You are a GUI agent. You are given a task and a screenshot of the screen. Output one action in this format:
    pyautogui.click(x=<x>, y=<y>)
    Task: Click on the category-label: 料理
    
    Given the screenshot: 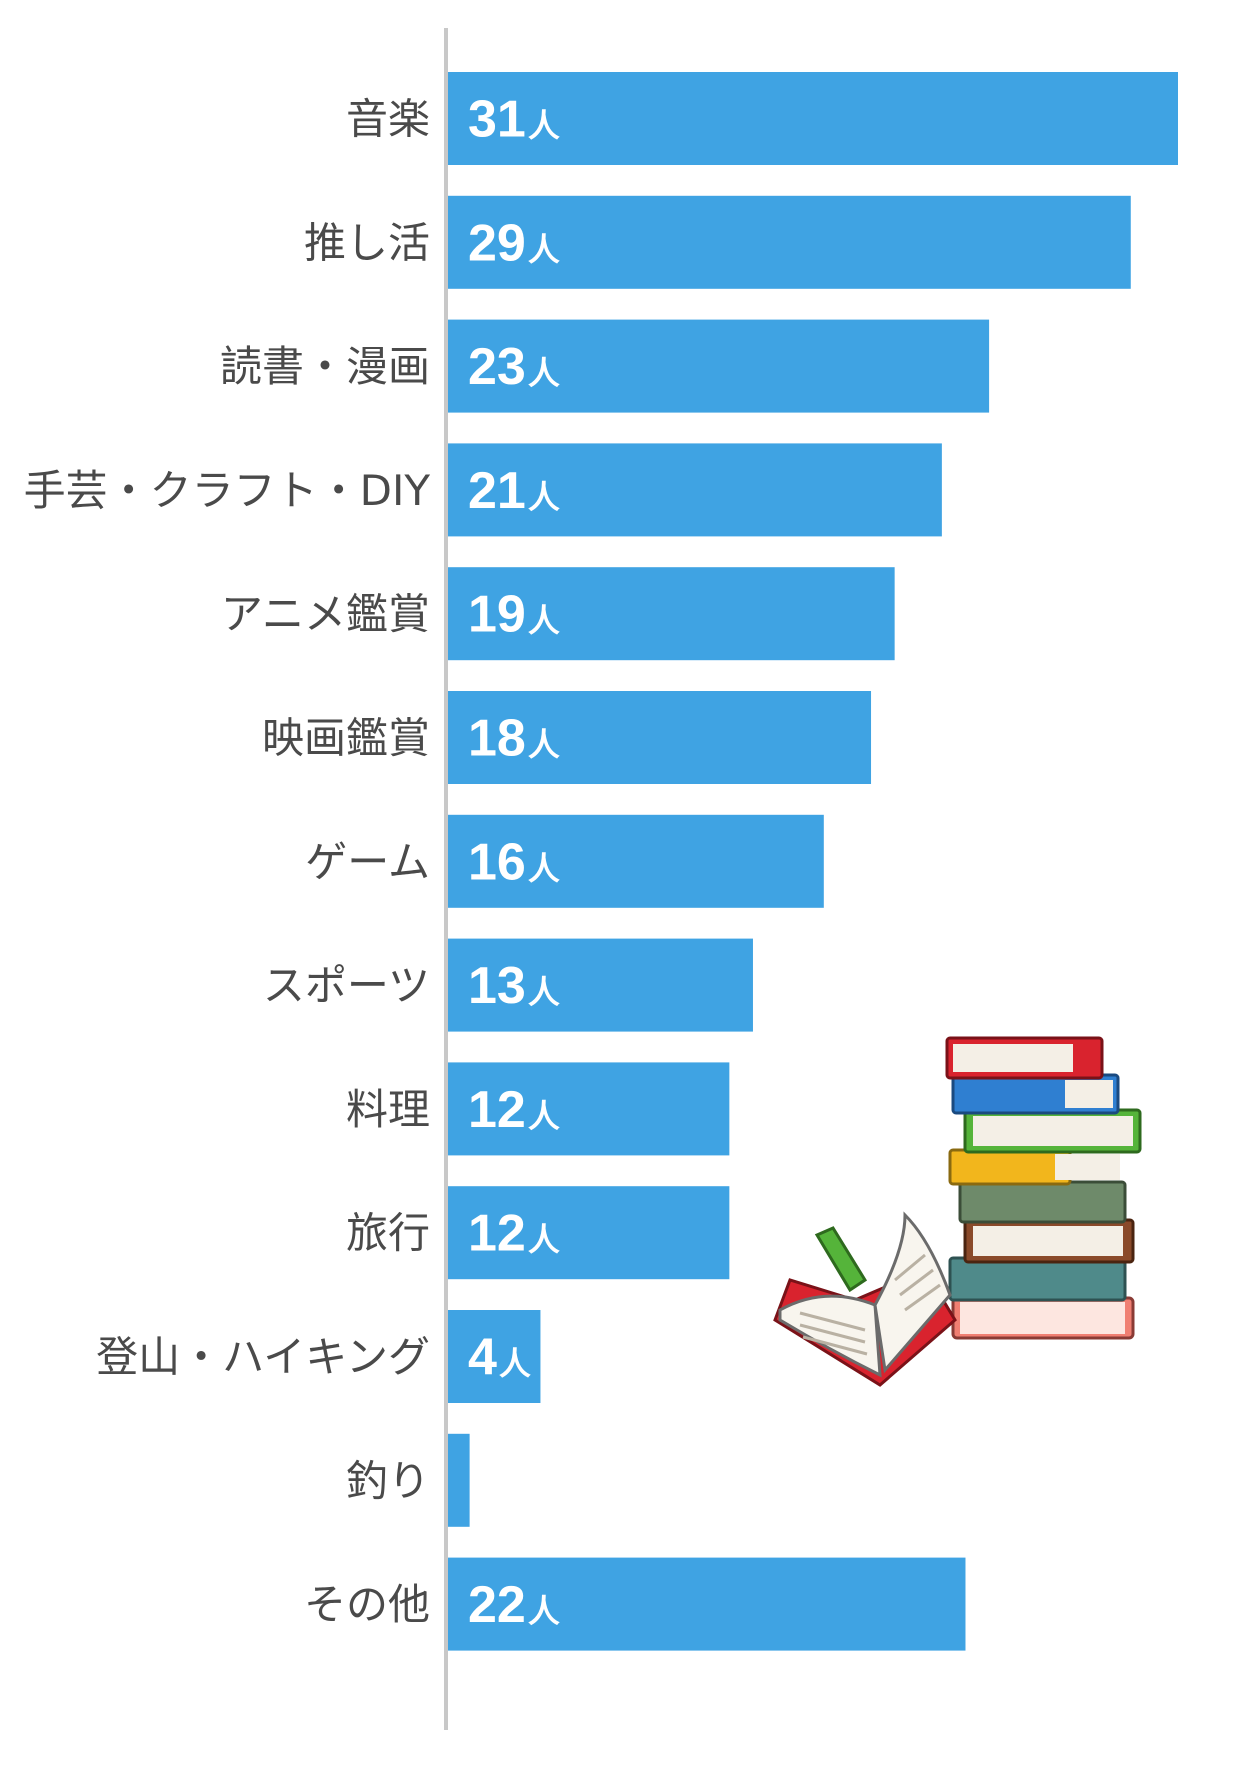 What is the action you would take?
    pyautogui.click(x=388, y=1109)
    